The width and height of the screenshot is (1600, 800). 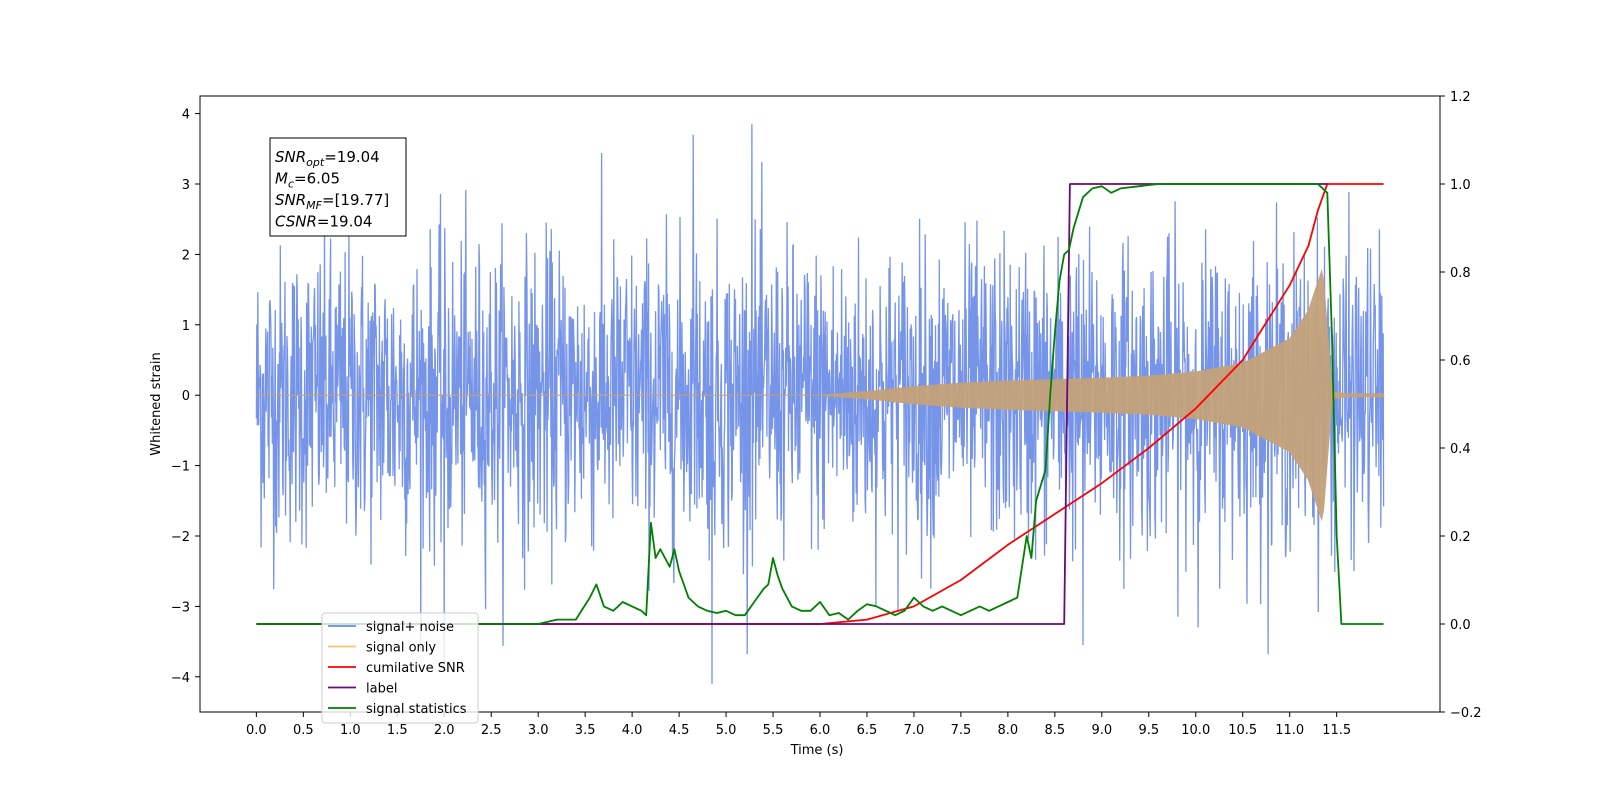 I want to click on x-tick-label: 2.5, so click(x=491, y=730).